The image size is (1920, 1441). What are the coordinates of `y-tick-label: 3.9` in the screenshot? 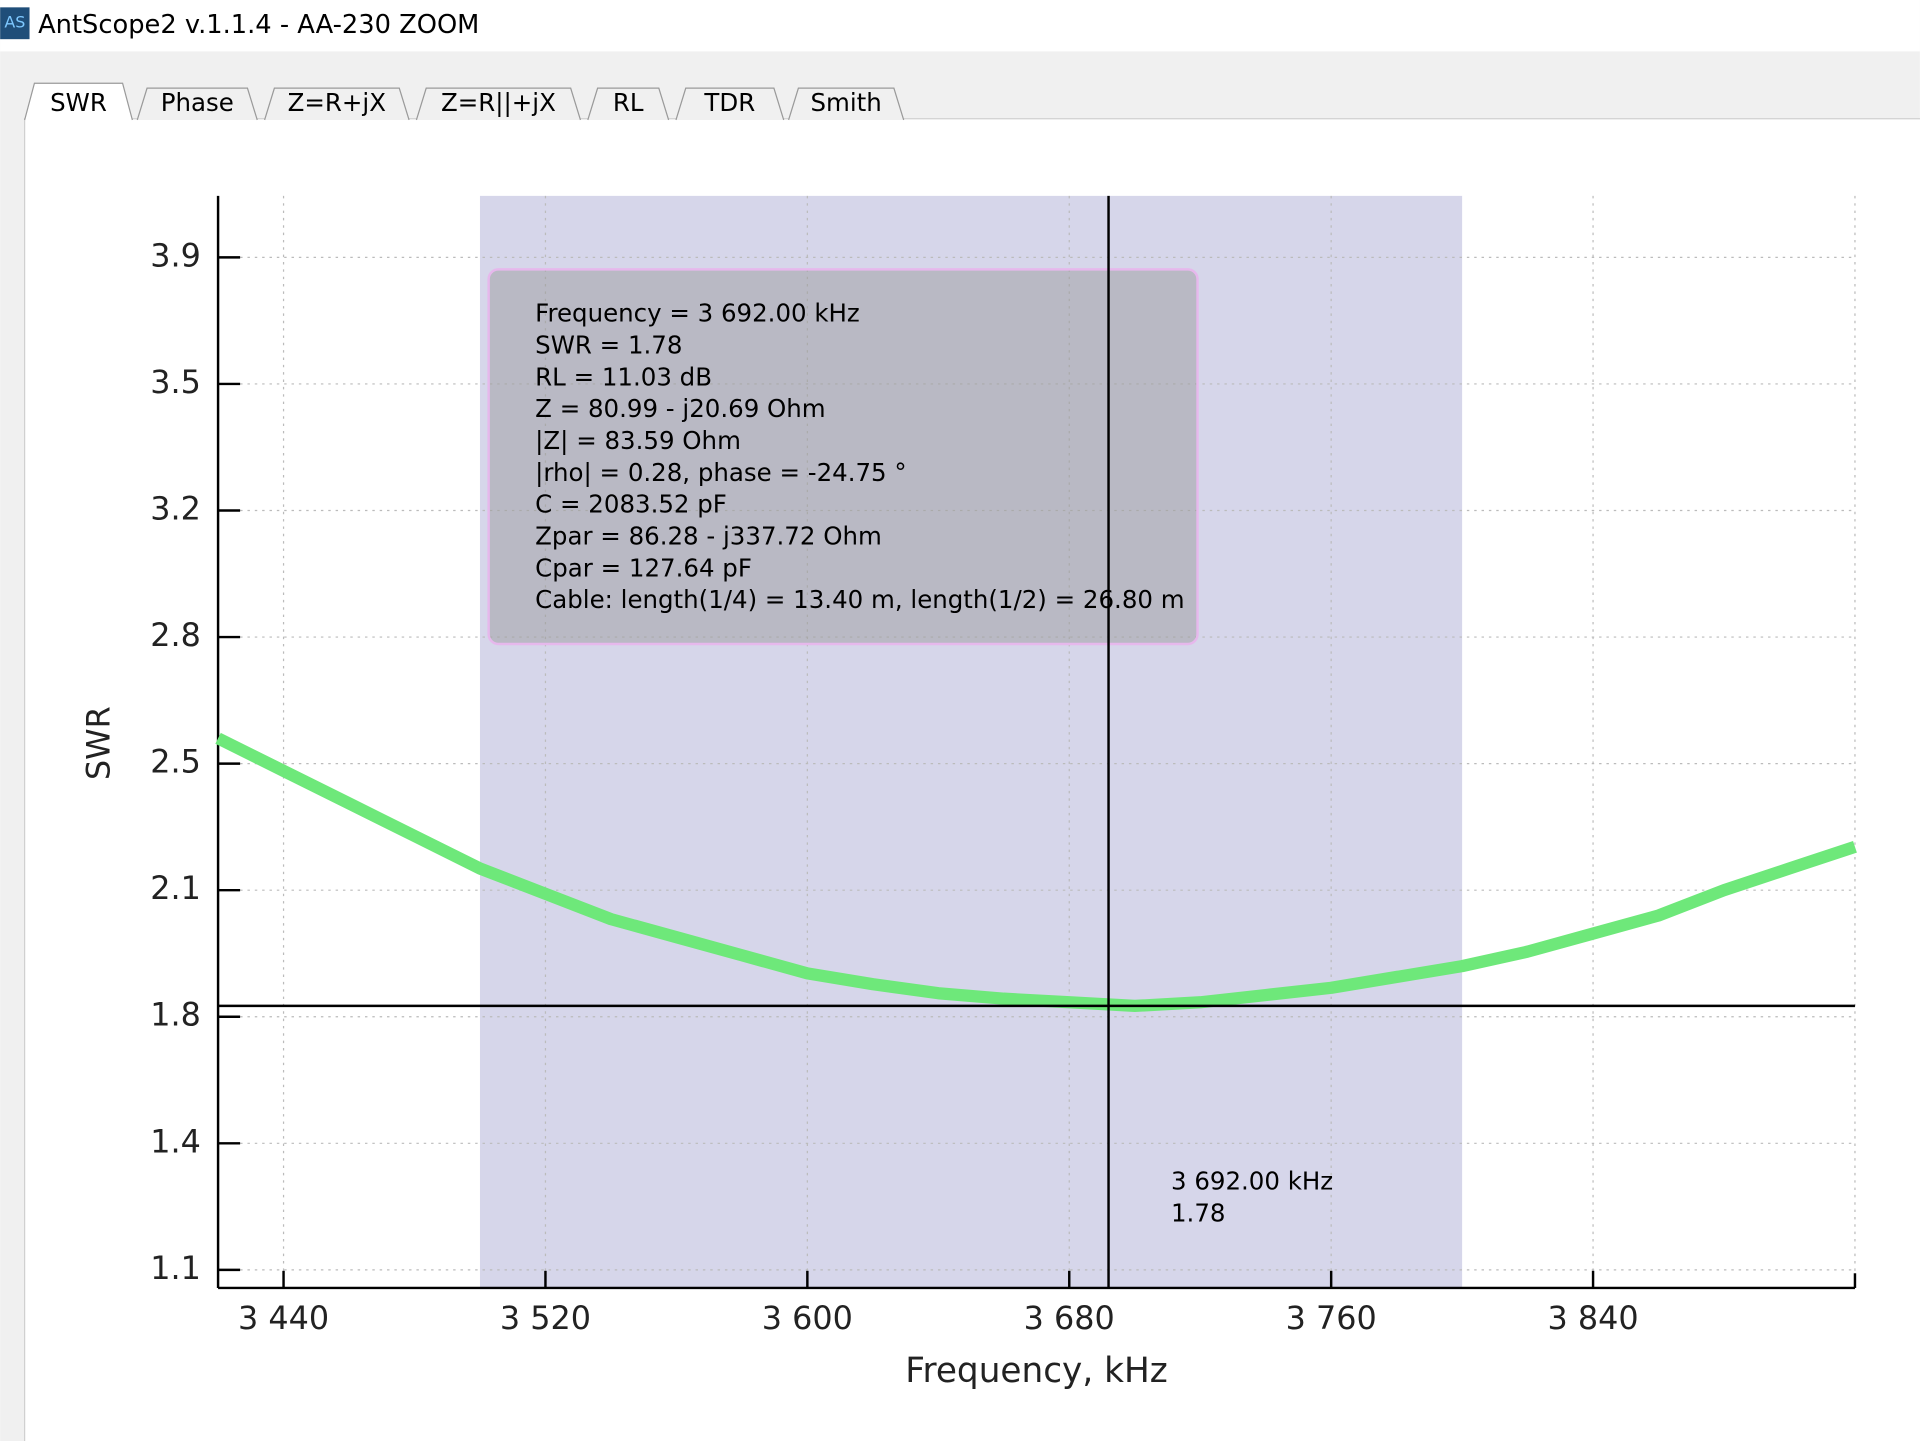 It's located at (175, 255).